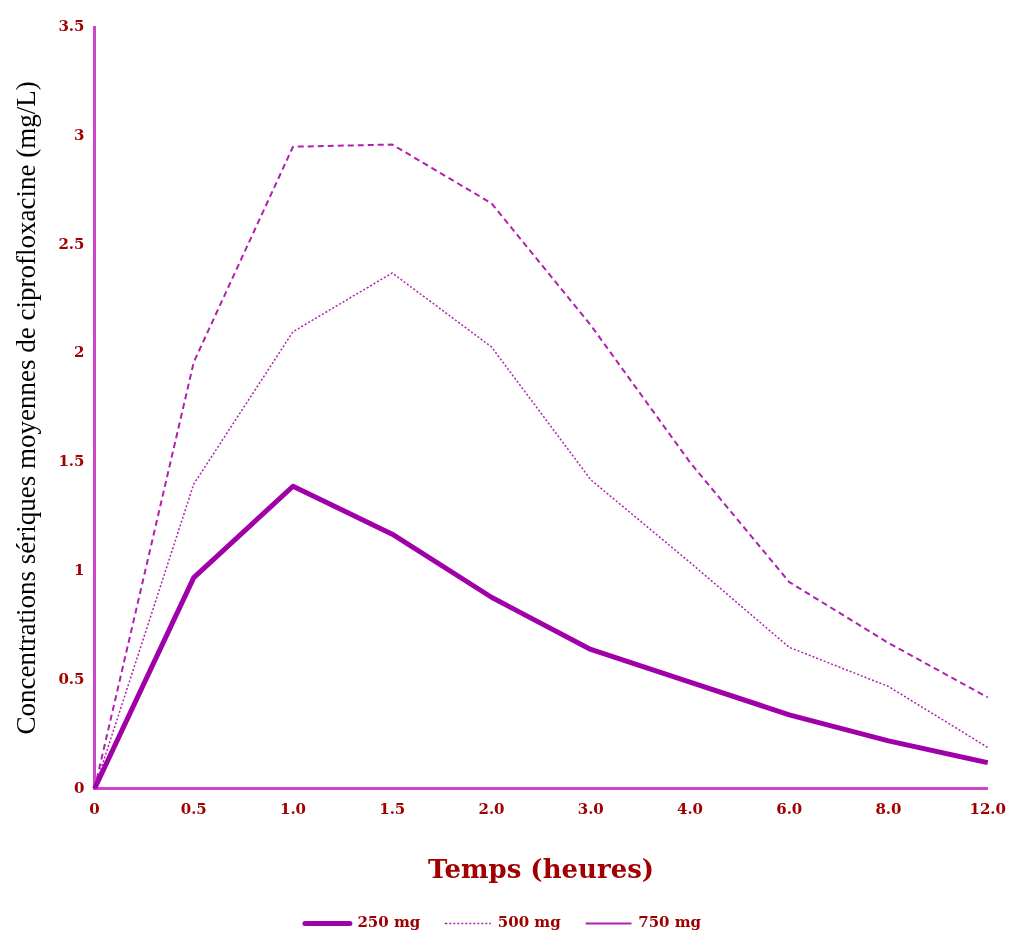  Describe the element at coordinates (71, 25) in the screenshot. I see `y-tick-label: 3.5` at that location.